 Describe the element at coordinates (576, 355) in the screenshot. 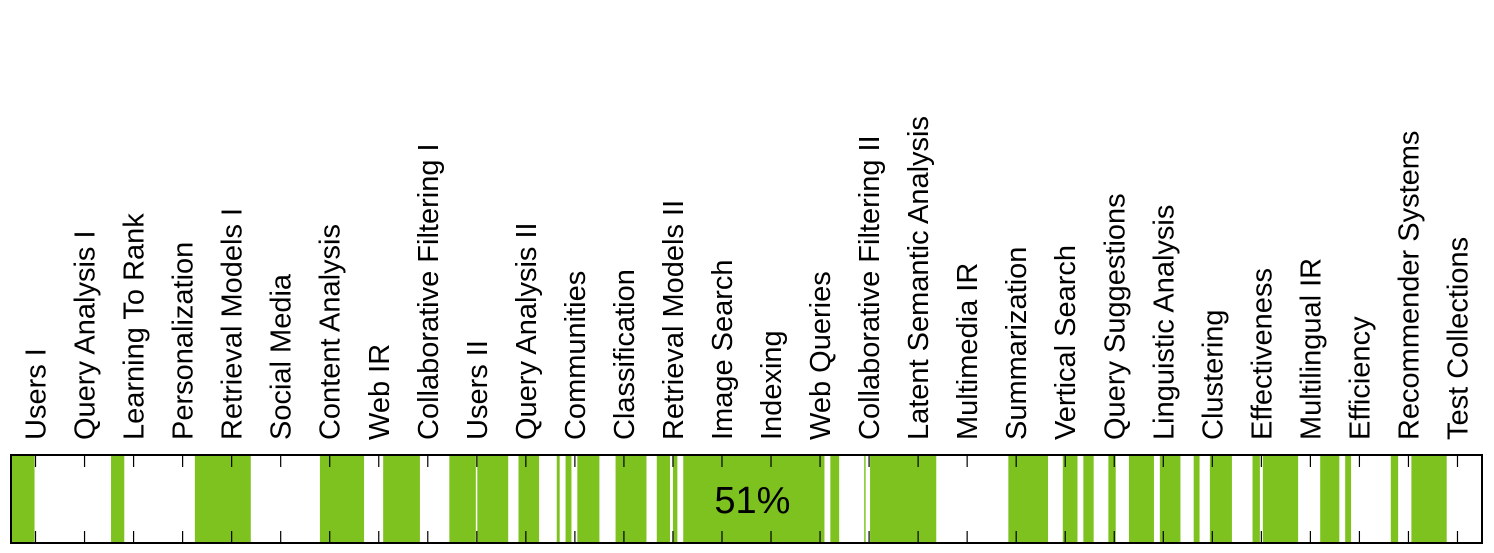

I see `category-label: Communities` at that location.